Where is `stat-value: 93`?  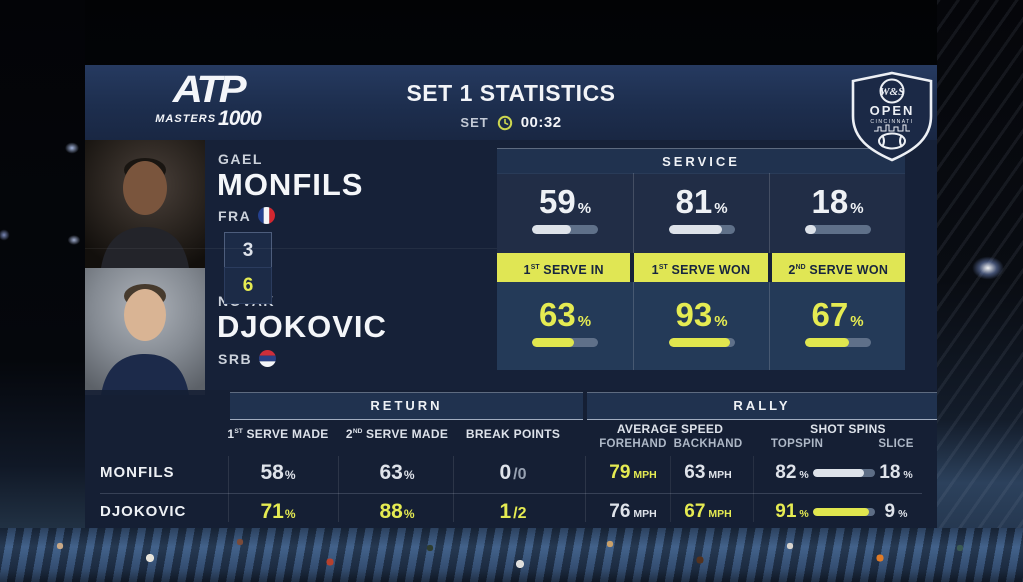
stat-value: 93 is located at coordinates (694, 314).